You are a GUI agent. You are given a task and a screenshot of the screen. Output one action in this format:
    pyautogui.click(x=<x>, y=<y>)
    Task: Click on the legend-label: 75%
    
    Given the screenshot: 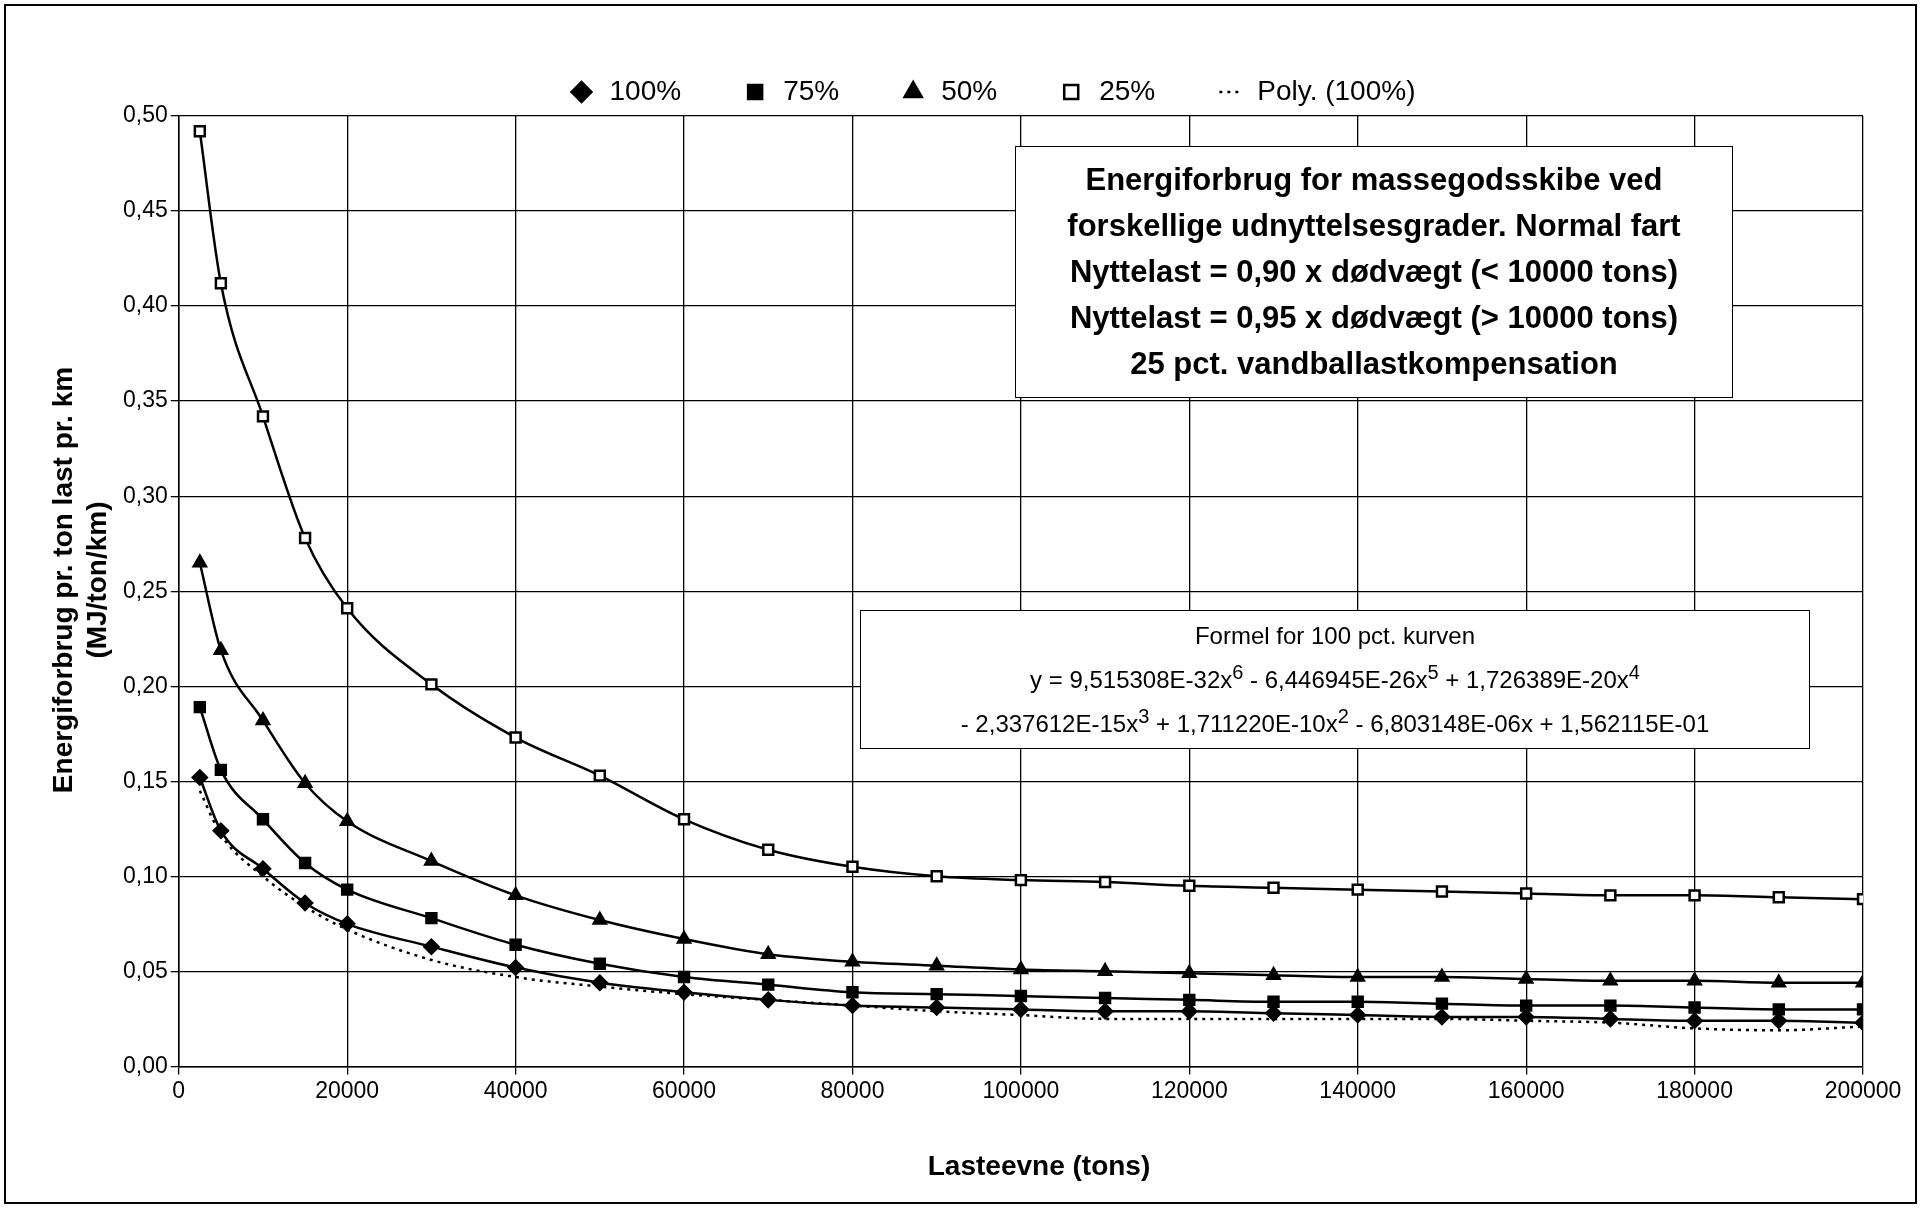 What is the action you would take?
    pyautogui.click(x=811, y=90)
    